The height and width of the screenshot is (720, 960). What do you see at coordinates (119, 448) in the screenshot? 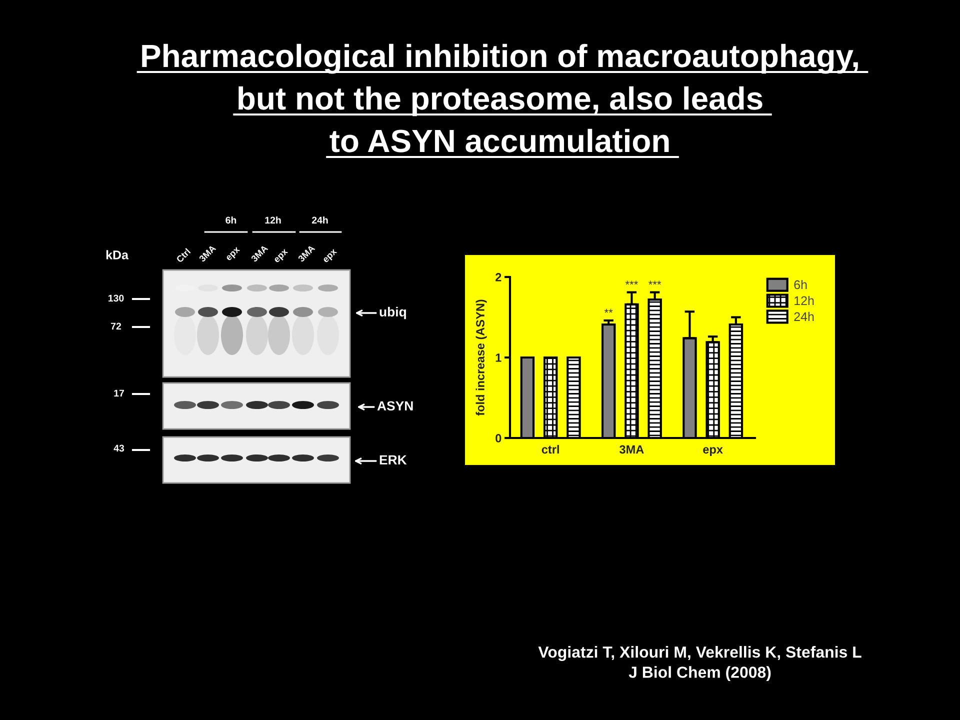
I see `text: 43` at bounding box center [119, 448].